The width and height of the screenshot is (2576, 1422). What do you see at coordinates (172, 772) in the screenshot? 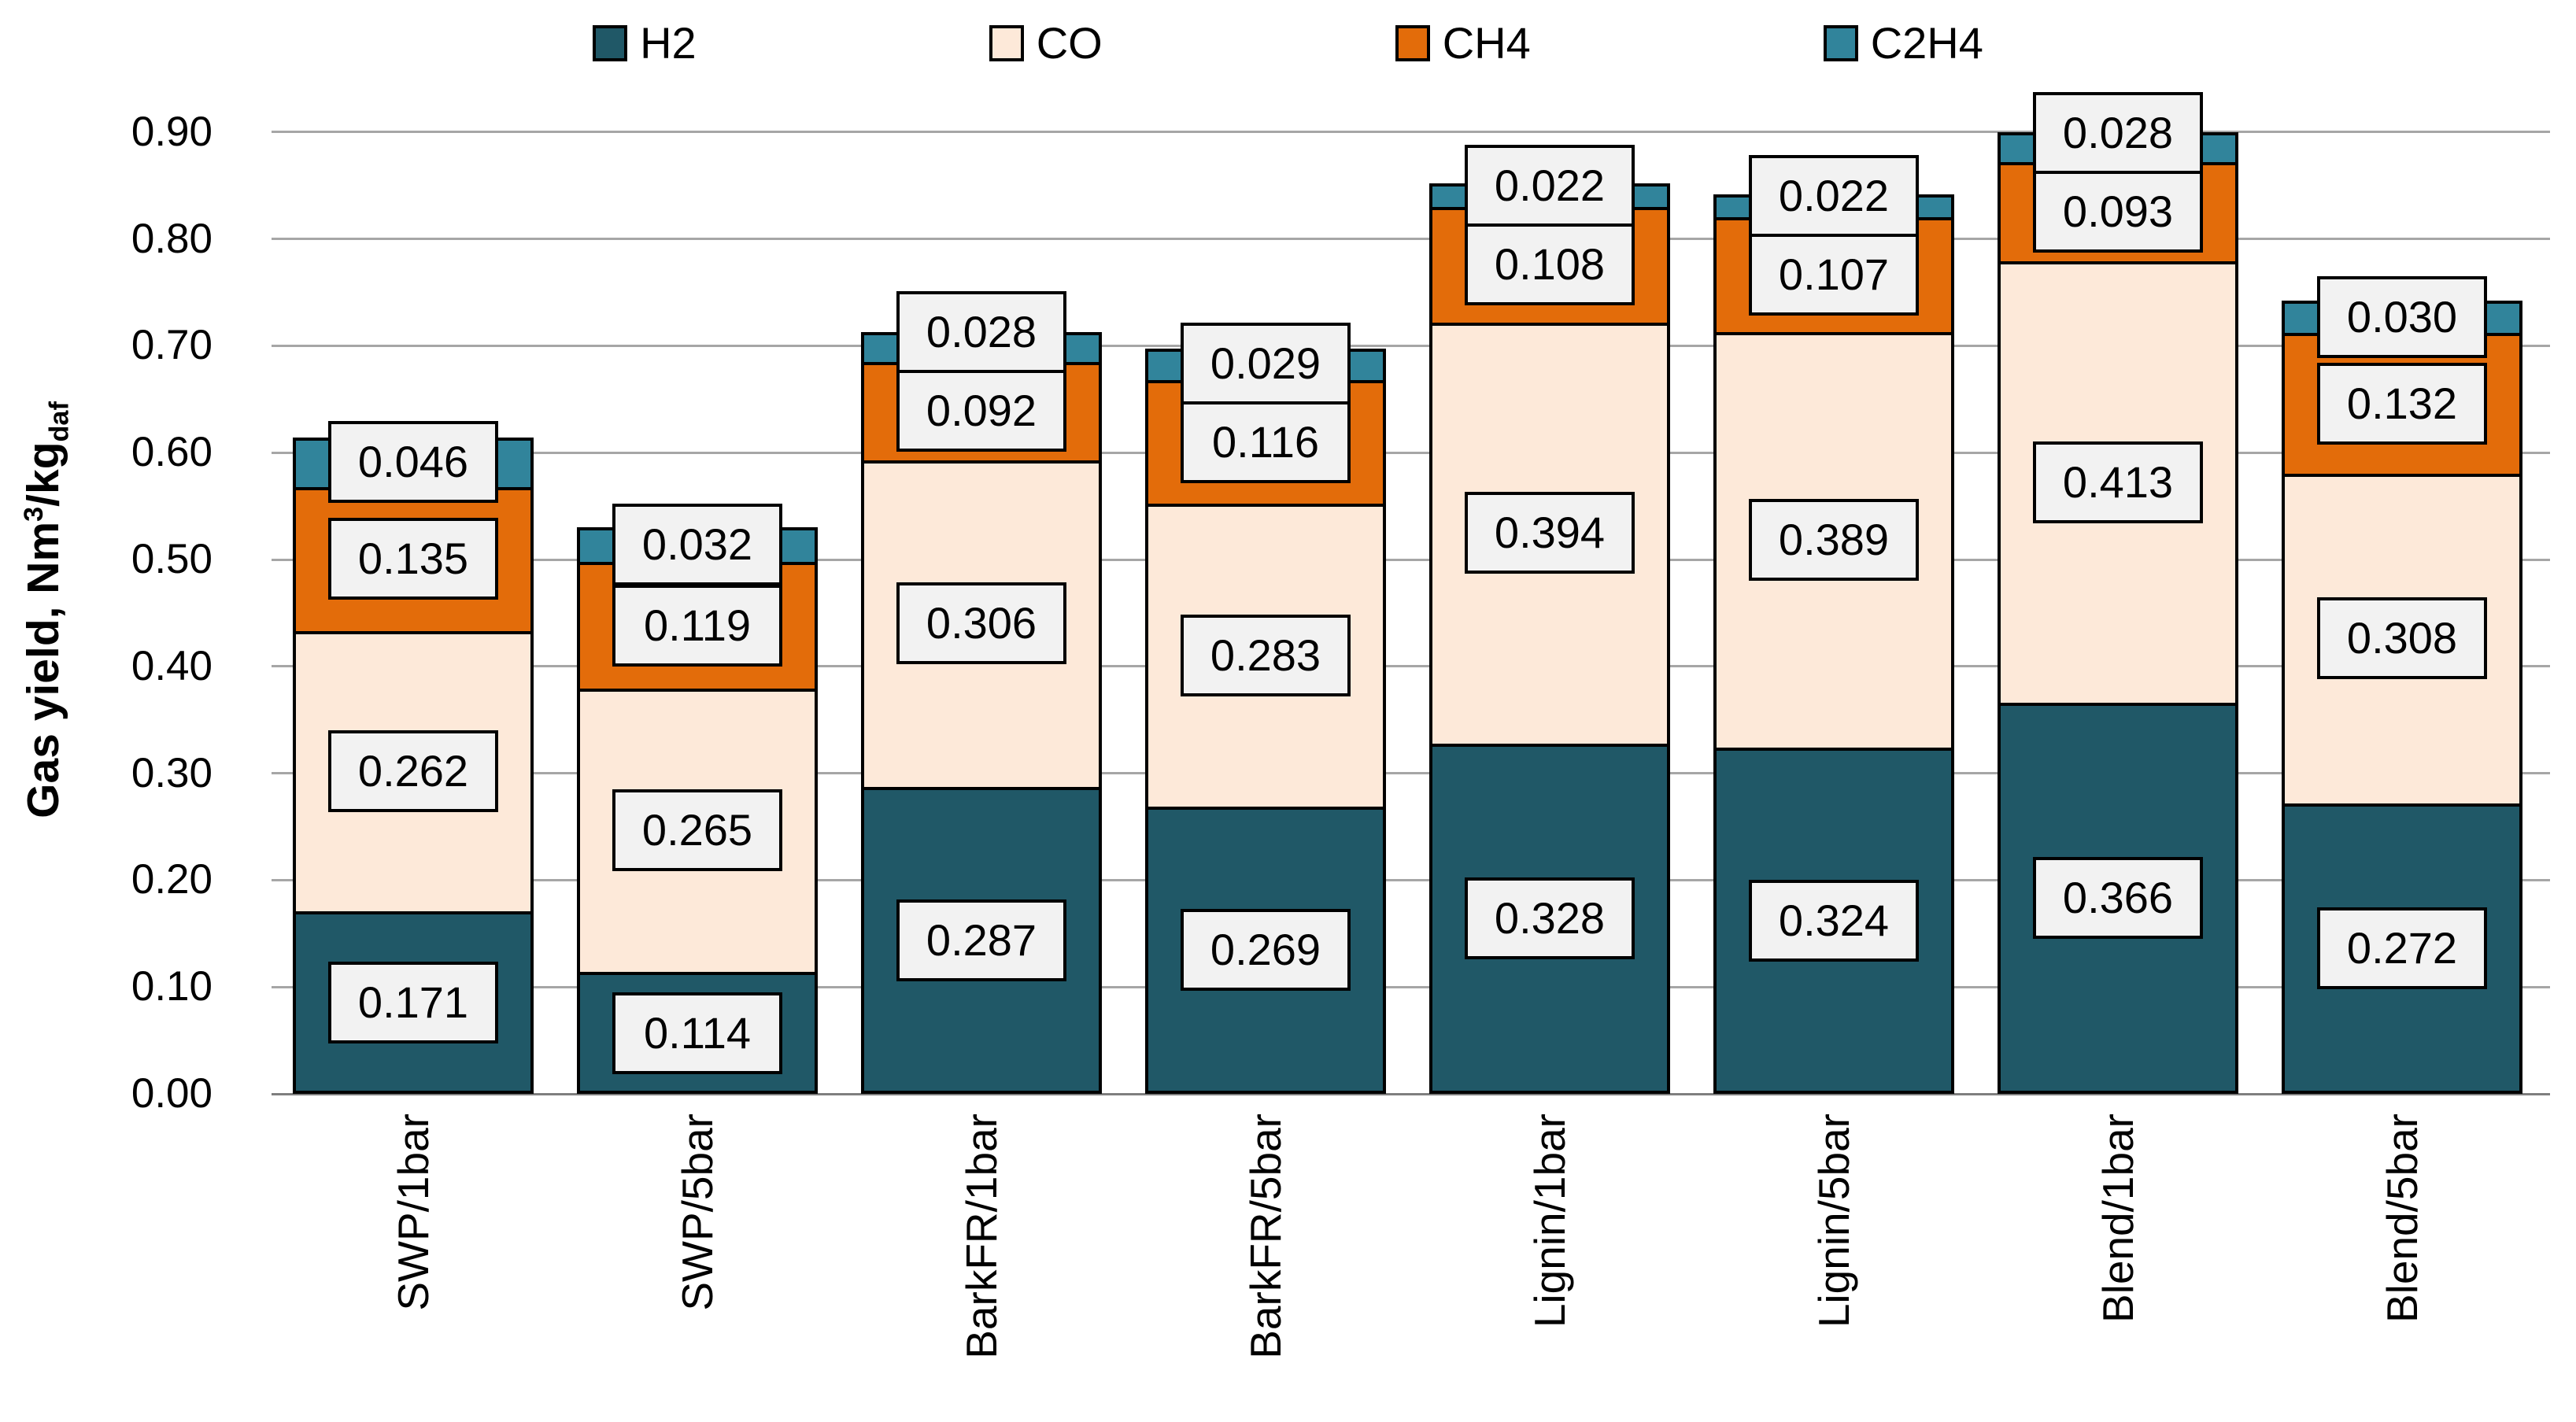
I see `y-tick-label: 0.30` at bounding box center [172, 772].